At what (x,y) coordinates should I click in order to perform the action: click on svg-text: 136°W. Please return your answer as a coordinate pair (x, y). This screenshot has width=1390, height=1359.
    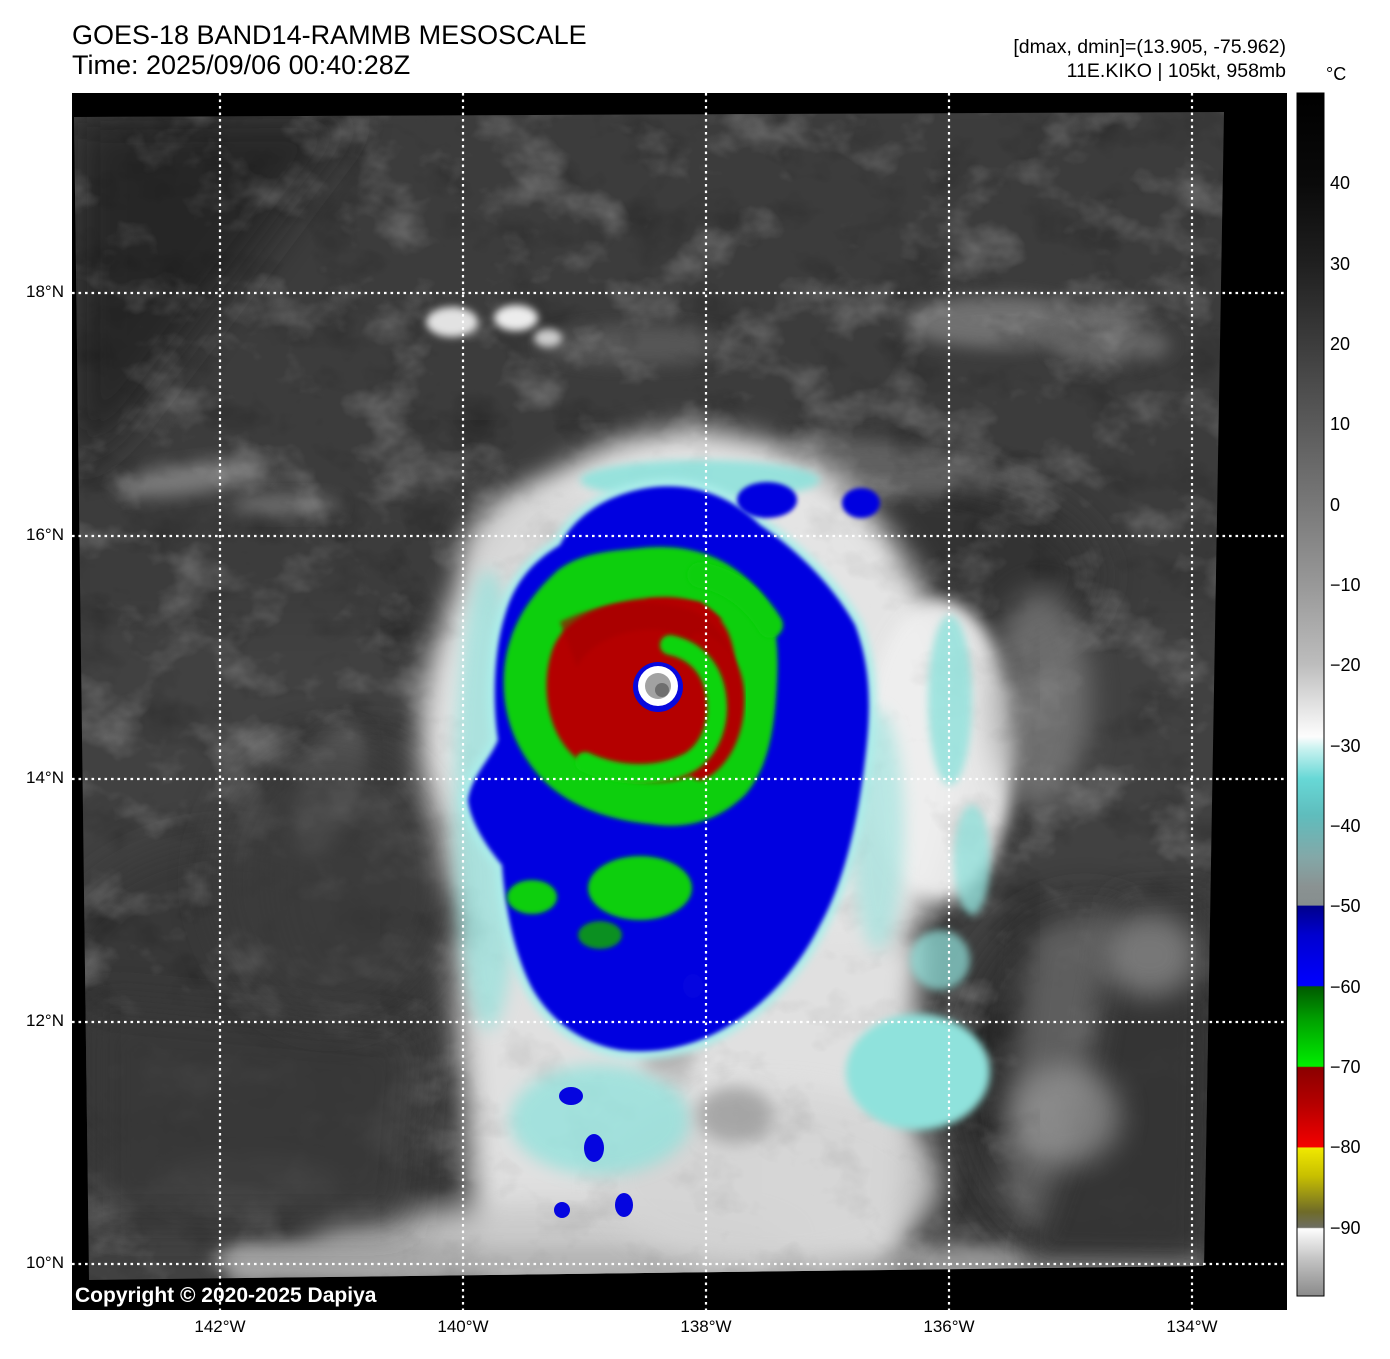
    Looking at the image, I should click on (948, 1326).